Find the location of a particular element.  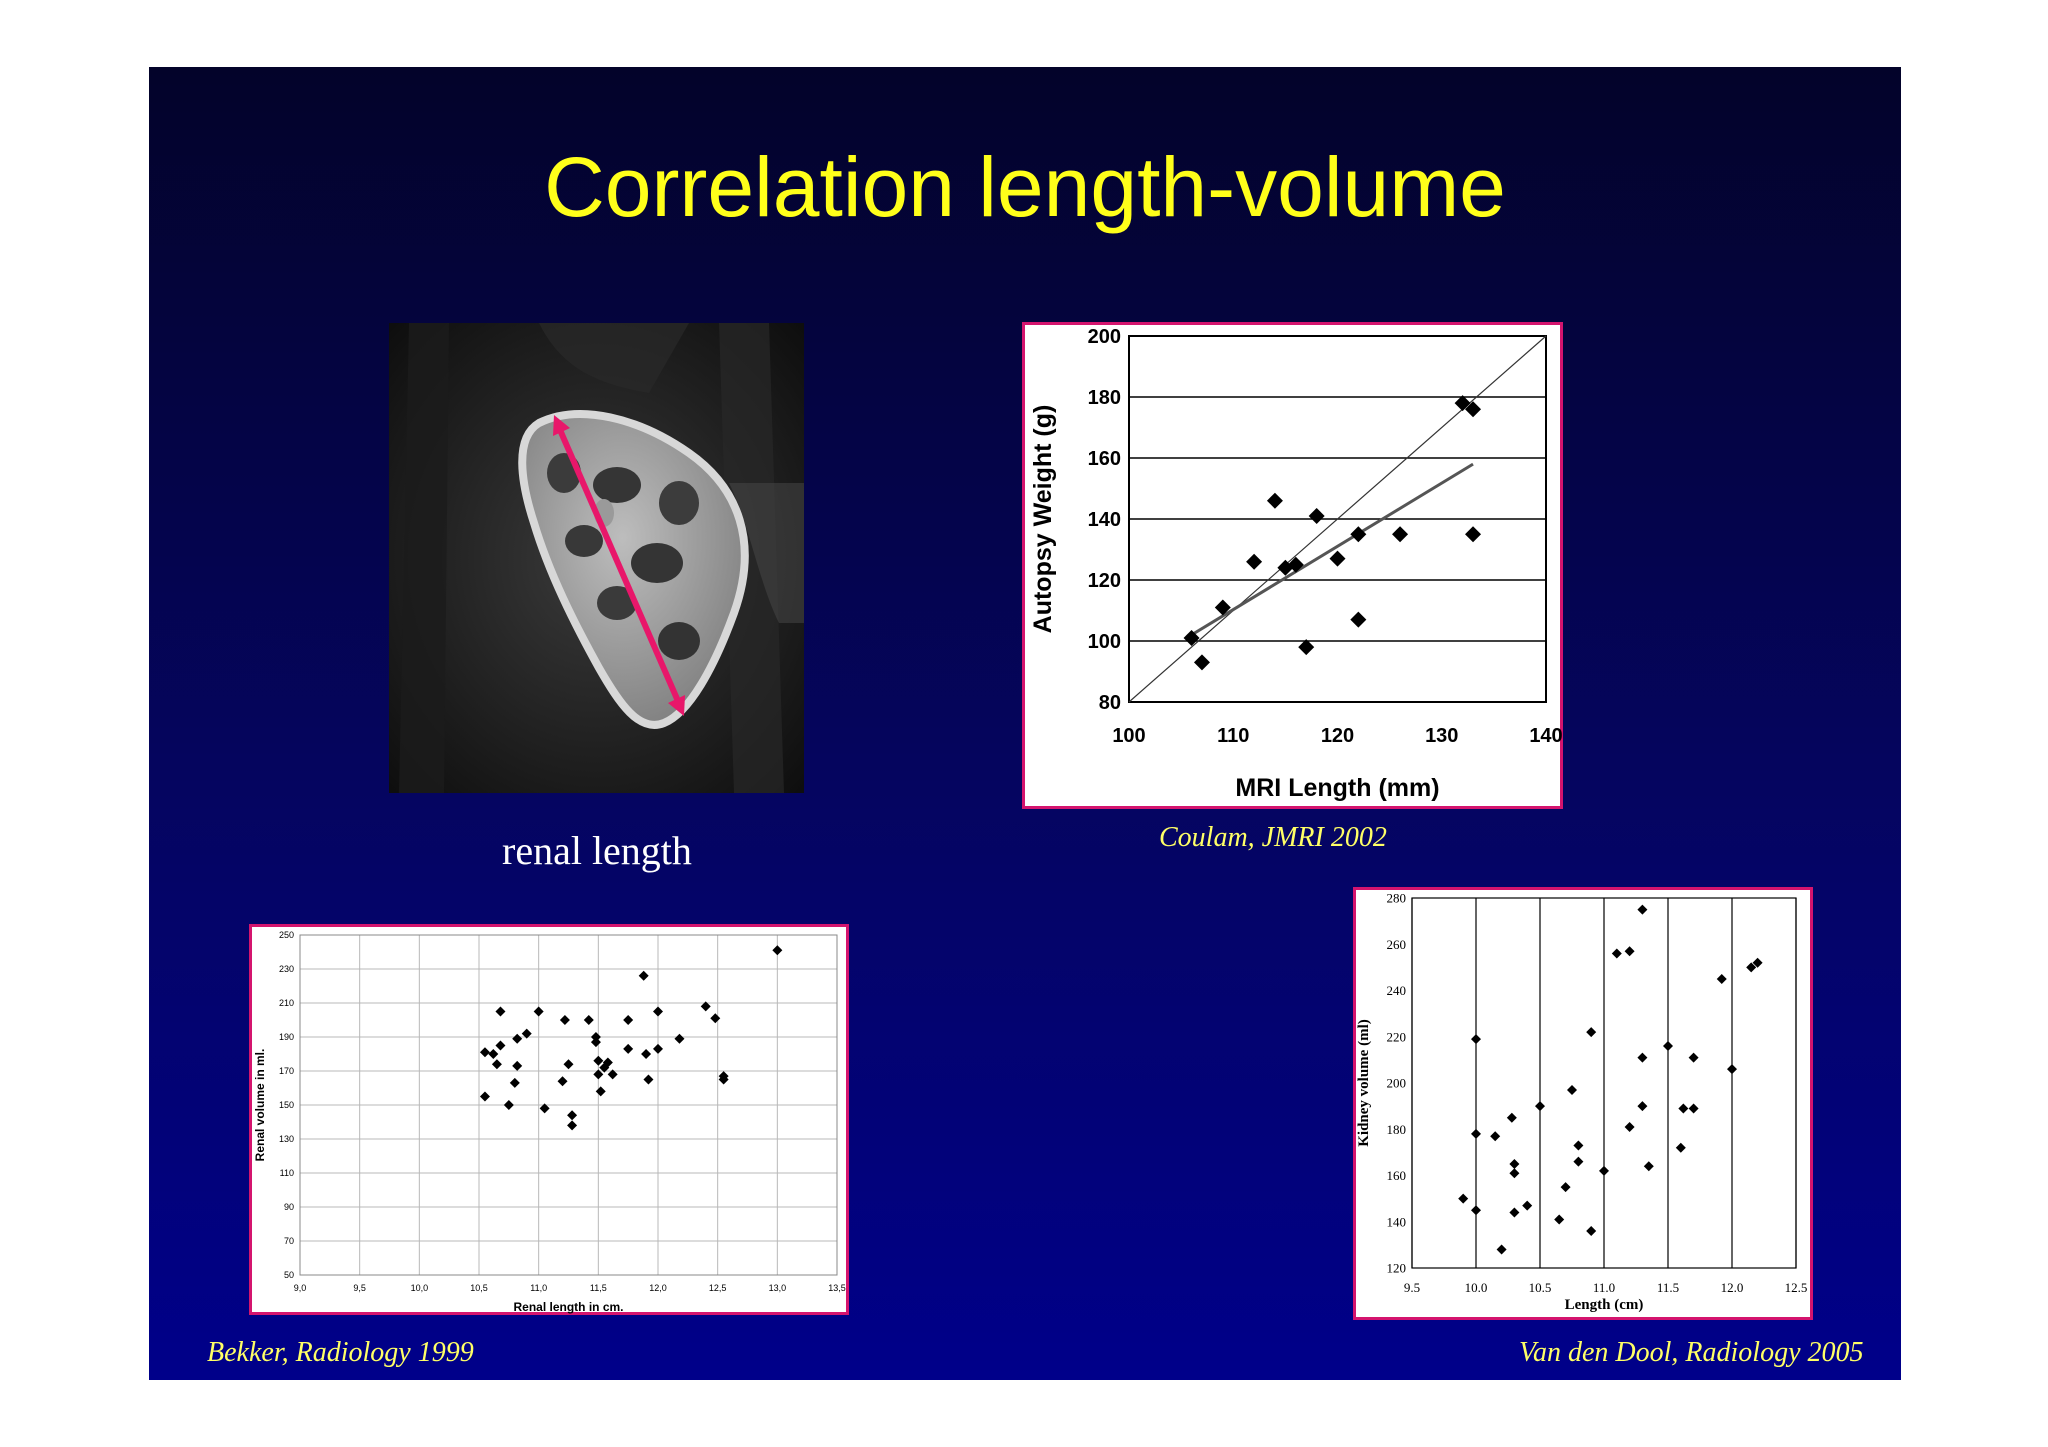

slide-title: Correlation length-volume is located at coordinates (1025, 187).